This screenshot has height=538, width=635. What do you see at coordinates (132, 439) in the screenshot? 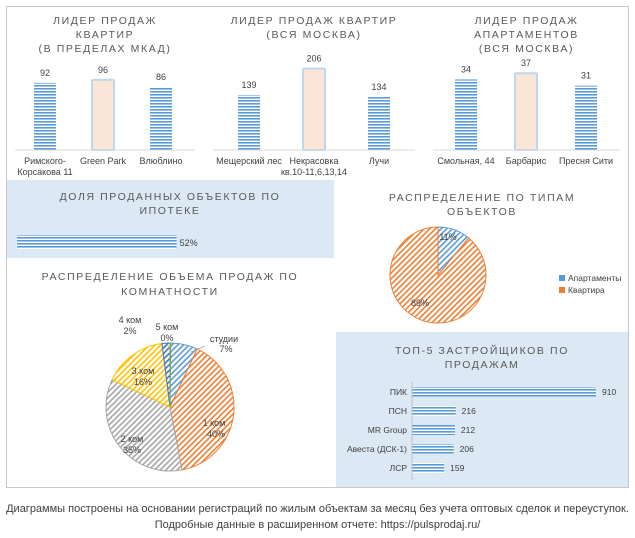
I see `pie-category-label: 2 ком` at bounding box center [132, 439].